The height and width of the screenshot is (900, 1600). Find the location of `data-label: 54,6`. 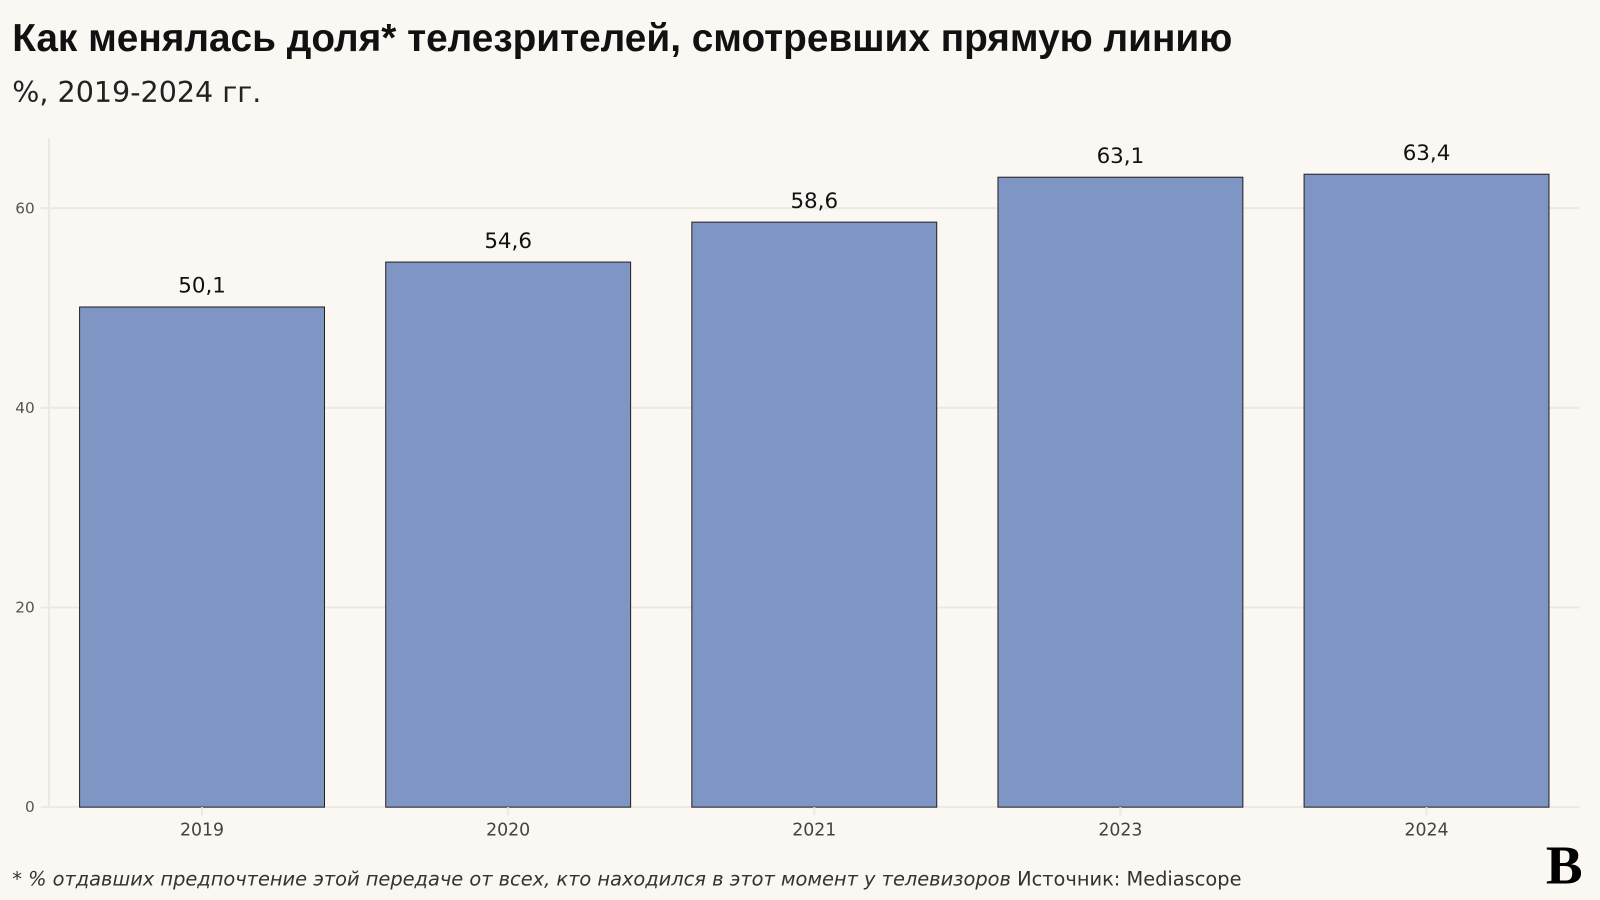

data-label: 54,6 is located at coordinates (508, 241).